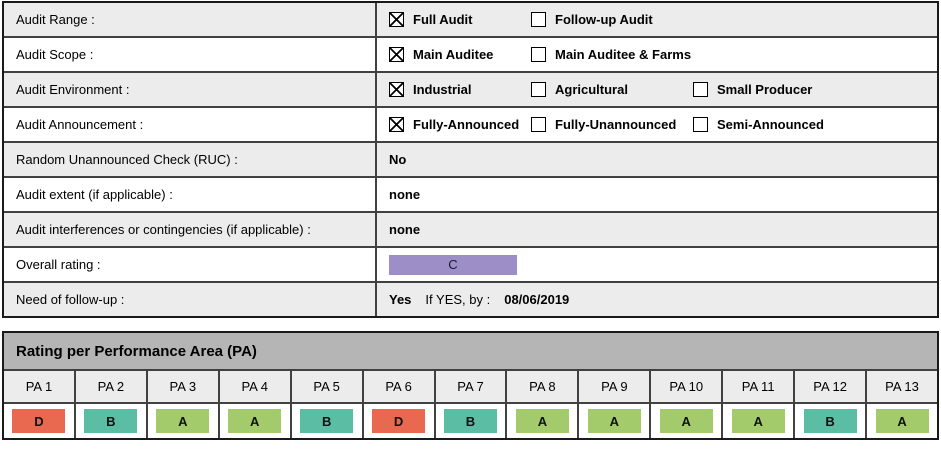 The image size is (941, 452). I want to click on follow-up-value: Yes, so click(400, 299).